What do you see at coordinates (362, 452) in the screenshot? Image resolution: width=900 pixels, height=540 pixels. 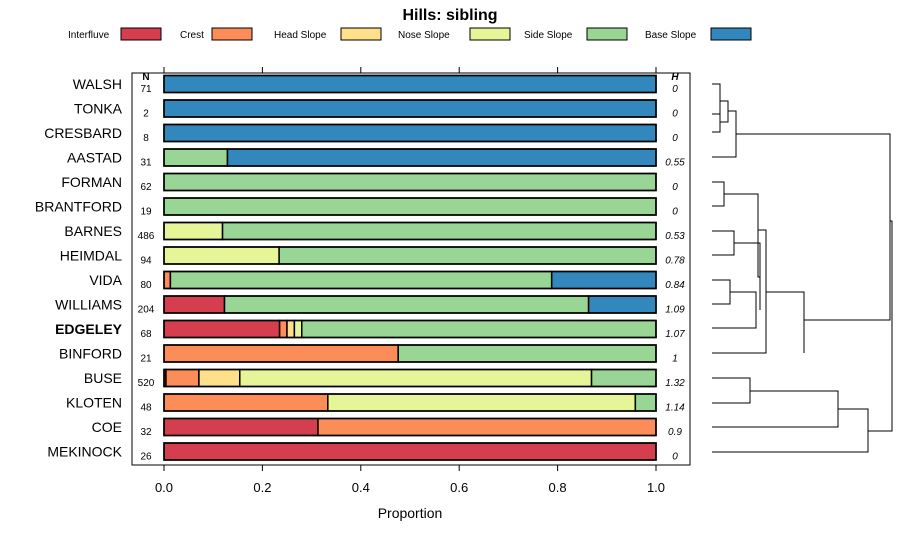 I see `row-mekinock: MEKINOCK 26 0` at bounding box center [362, 452].